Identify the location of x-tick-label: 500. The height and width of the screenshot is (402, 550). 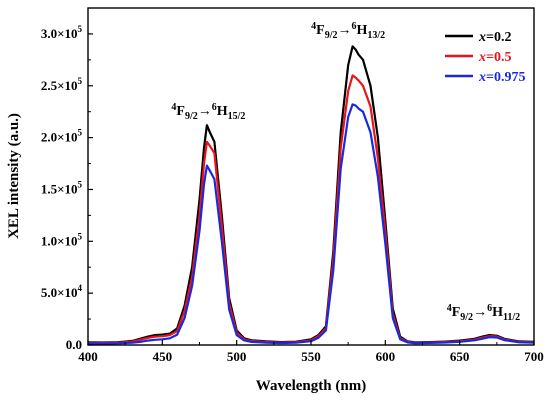
(237, 356).